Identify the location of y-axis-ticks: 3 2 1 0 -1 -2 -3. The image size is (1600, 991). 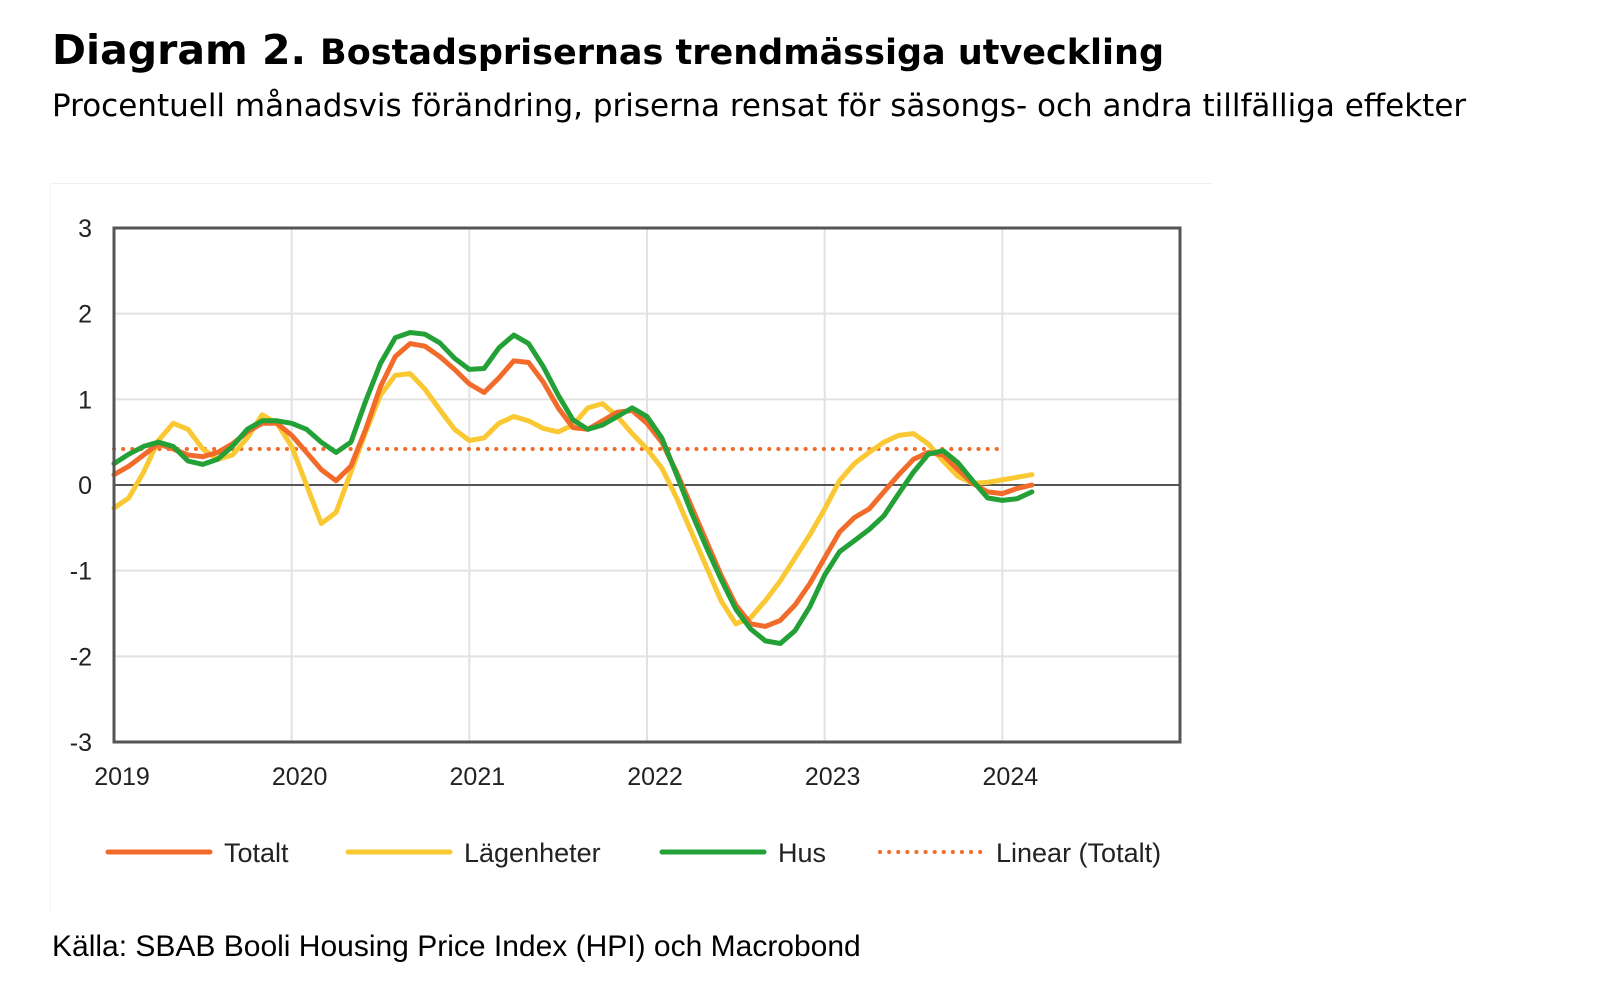
(81, 486).